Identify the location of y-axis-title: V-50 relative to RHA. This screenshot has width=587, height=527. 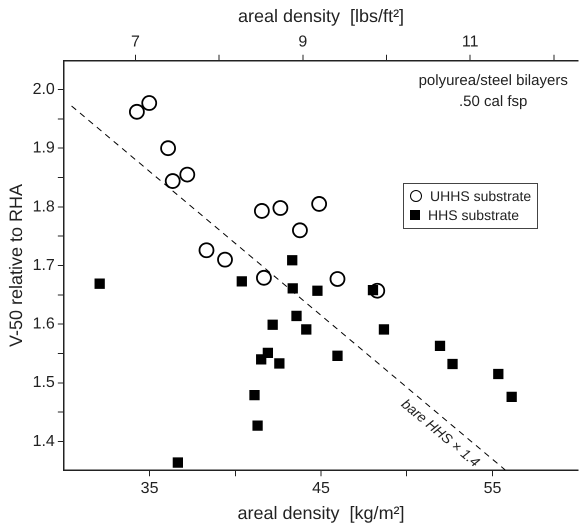
(16, 266).